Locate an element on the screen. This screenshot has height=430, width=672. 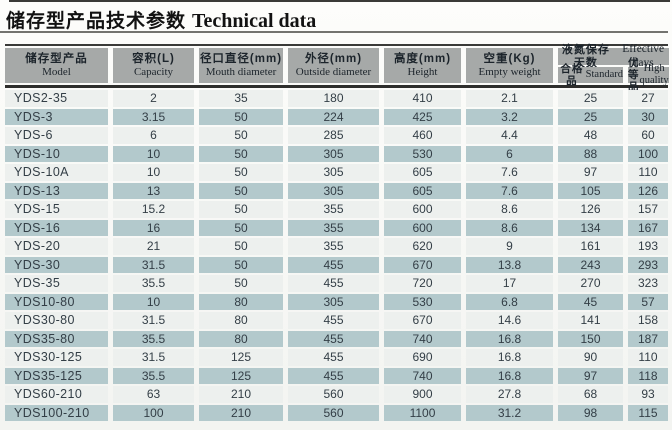
header-empty-weight: 空重(Kg) Empty weight is located at coordinates (509, 65).